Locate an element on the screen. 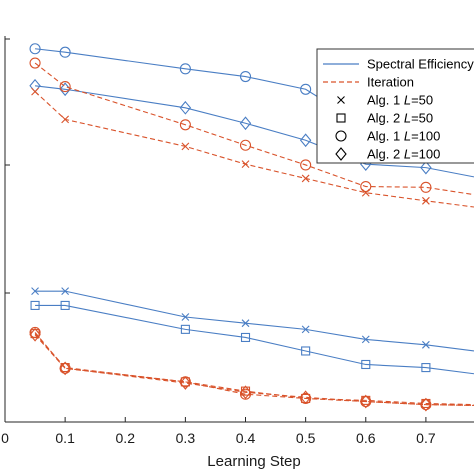 The image size is (474, 474). series-spectral_efficiency-square is located at coordinates (252, 337).